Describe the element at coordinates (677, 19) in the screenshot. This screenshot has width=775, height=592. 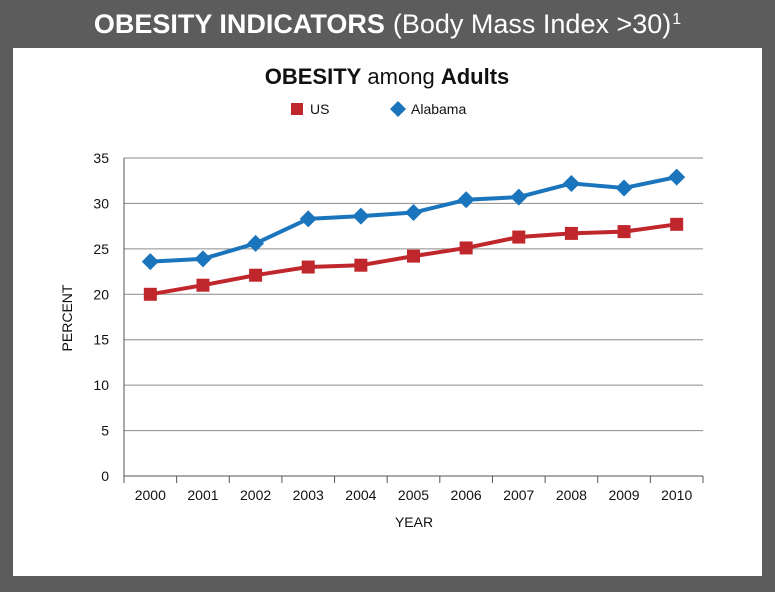
I see `footnote-marker: 1` at that location.